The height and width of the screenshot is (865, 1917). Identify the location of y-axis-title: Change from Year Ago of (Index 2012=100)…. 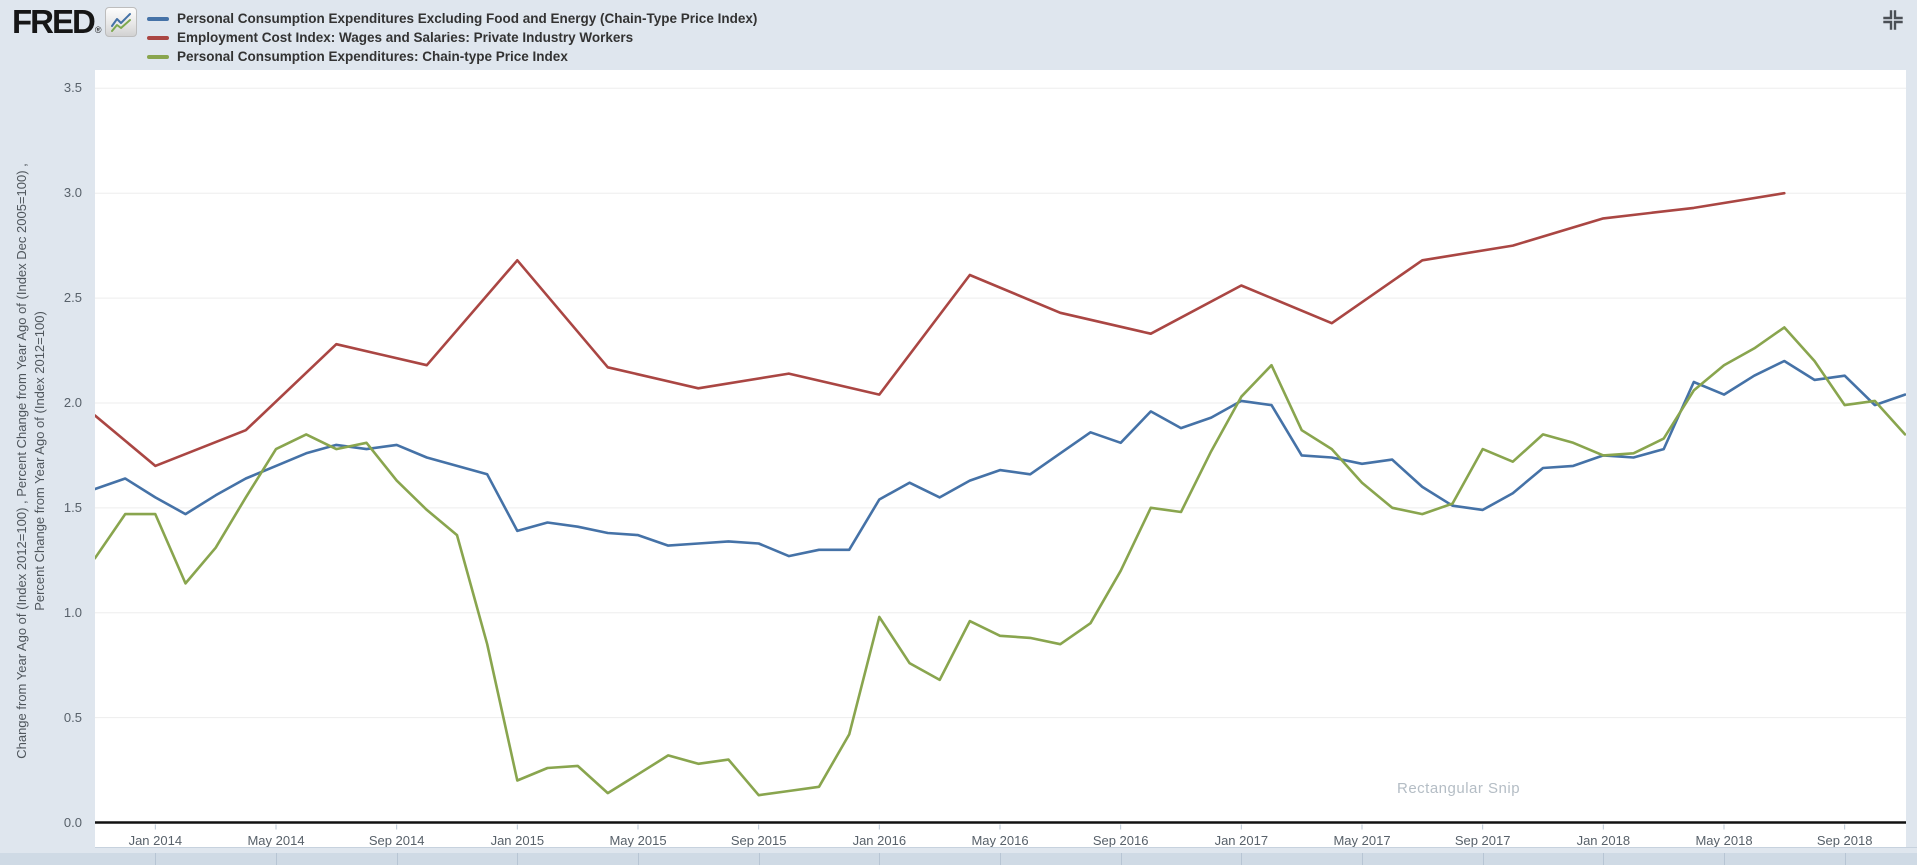
(31, 458).